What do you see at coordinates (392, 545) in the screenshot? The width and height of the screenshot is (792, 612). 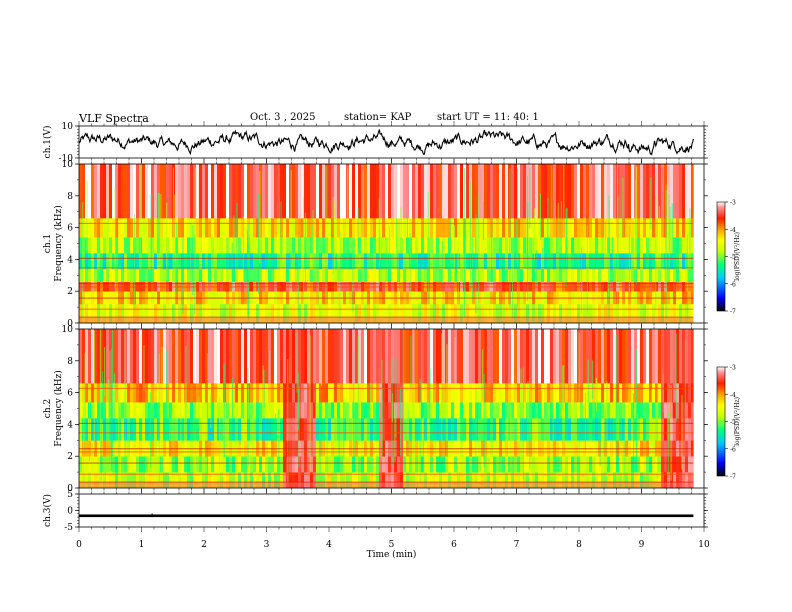 I see `x-ticklabel: 5` at bounding box center [392, 545].